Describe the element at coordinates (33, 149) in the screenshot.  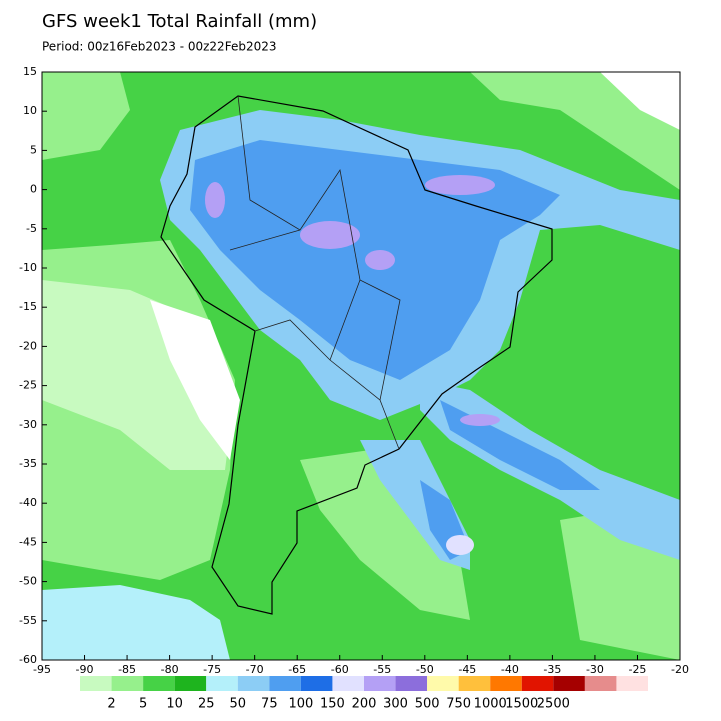
I see `y-tick-label: 5` at that location.